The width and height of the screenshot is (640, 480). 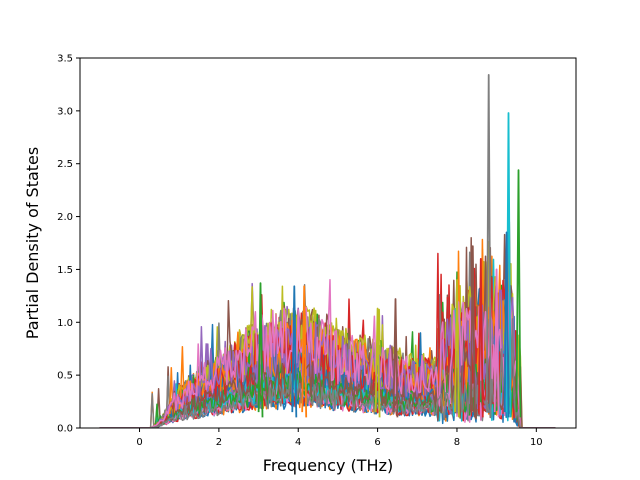 What do you see at coordinates (65, 323) in the screenshot?
I see `y-tick-label: 1.0` at bounding box center [65, 323].